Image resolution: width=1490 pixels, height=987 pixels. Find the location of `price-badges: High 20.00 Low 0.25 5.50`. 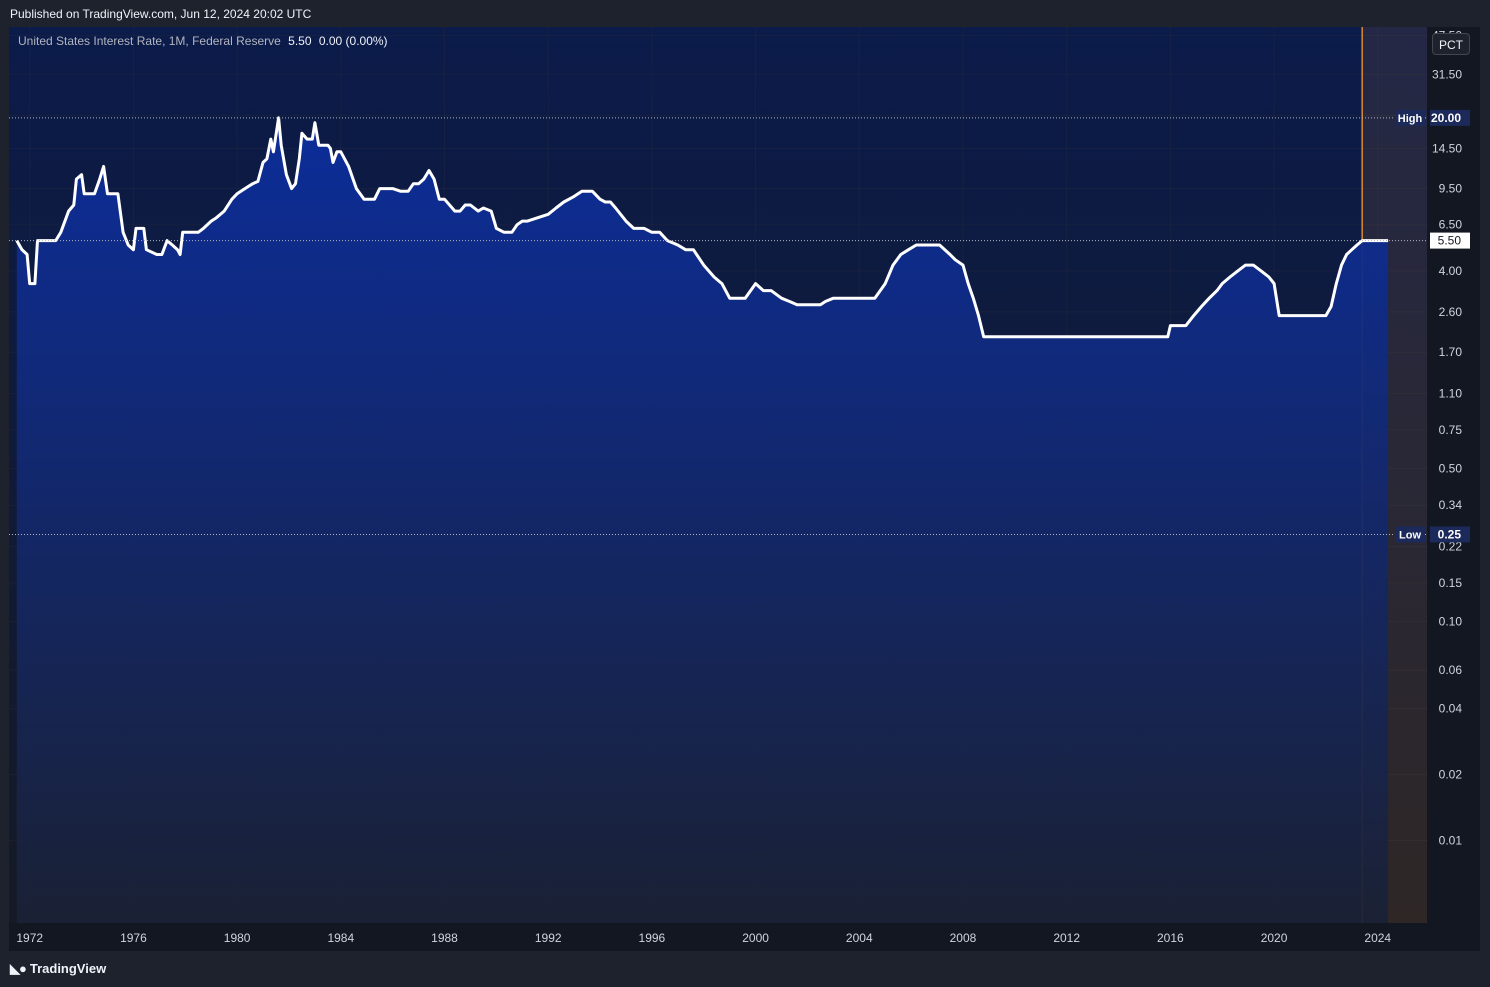

price-badges: High 20.00 Low 0.25 5.50 is located at coordinates (1432, 326).